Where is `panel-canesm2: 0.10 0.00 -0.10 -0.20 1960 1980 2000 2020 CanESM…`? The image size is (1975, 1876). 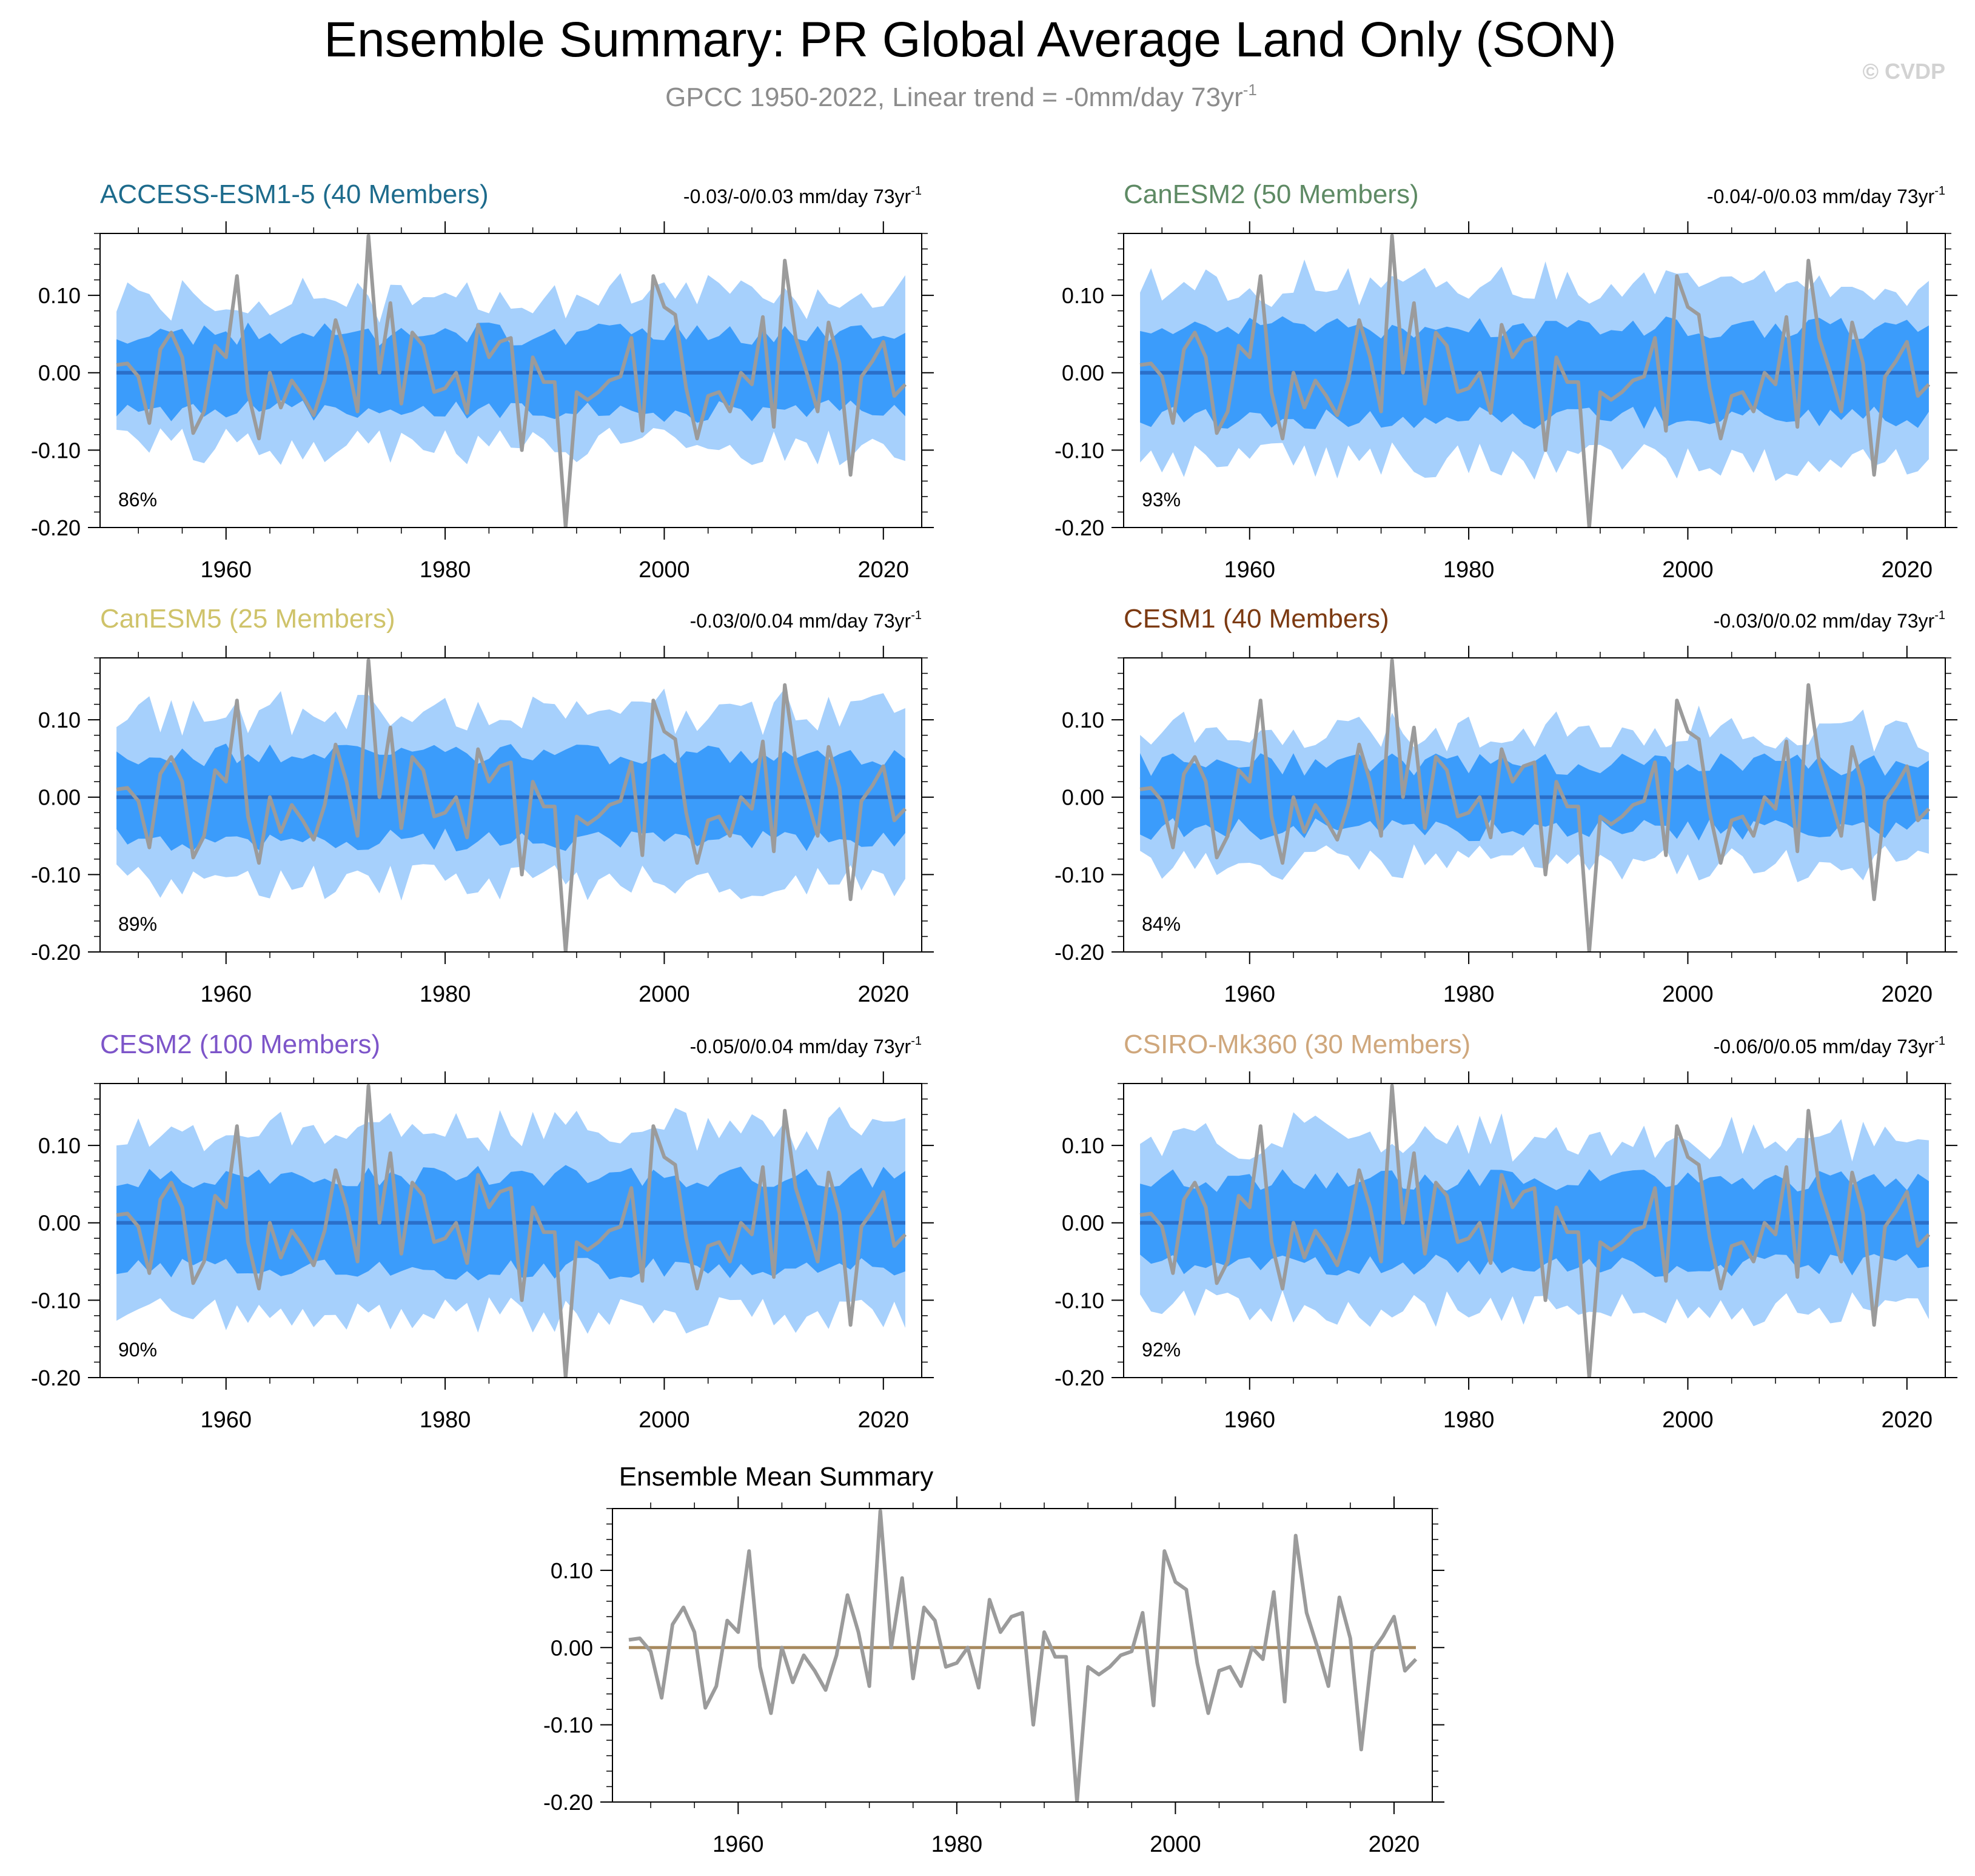 panel-canesm2: 0.10 0.00 -0.10 -0.20 1960 1980 2000 2020 CanESM… is located at coordinates (1506, 381).